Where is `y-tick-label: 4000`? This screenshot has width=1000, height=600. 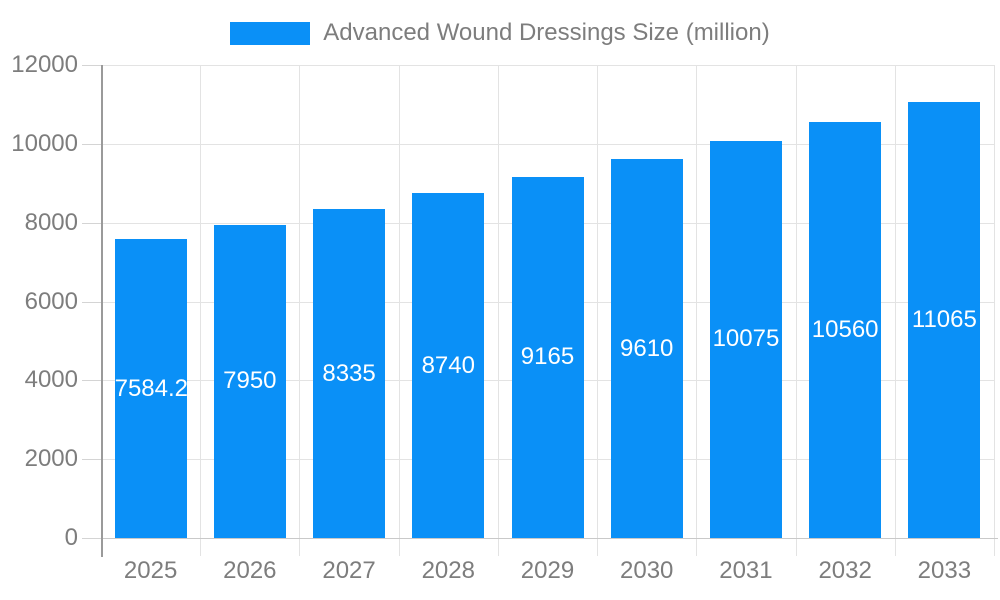
y-tick-label: 4000 is located at coordinates (51, 380).